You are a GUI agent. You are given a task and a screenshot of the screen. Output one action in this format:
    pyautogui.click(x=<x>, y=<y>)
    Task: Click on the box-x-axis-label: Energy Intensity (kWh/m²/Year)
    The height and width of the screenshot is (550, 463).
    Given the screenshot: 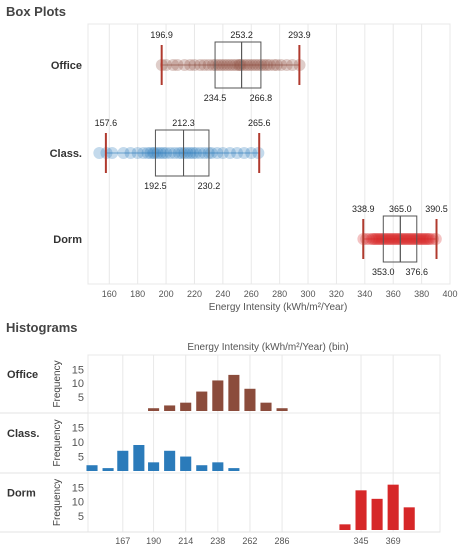 What is the action you would take?
    pyautogui.click(x=278, y=307)
    